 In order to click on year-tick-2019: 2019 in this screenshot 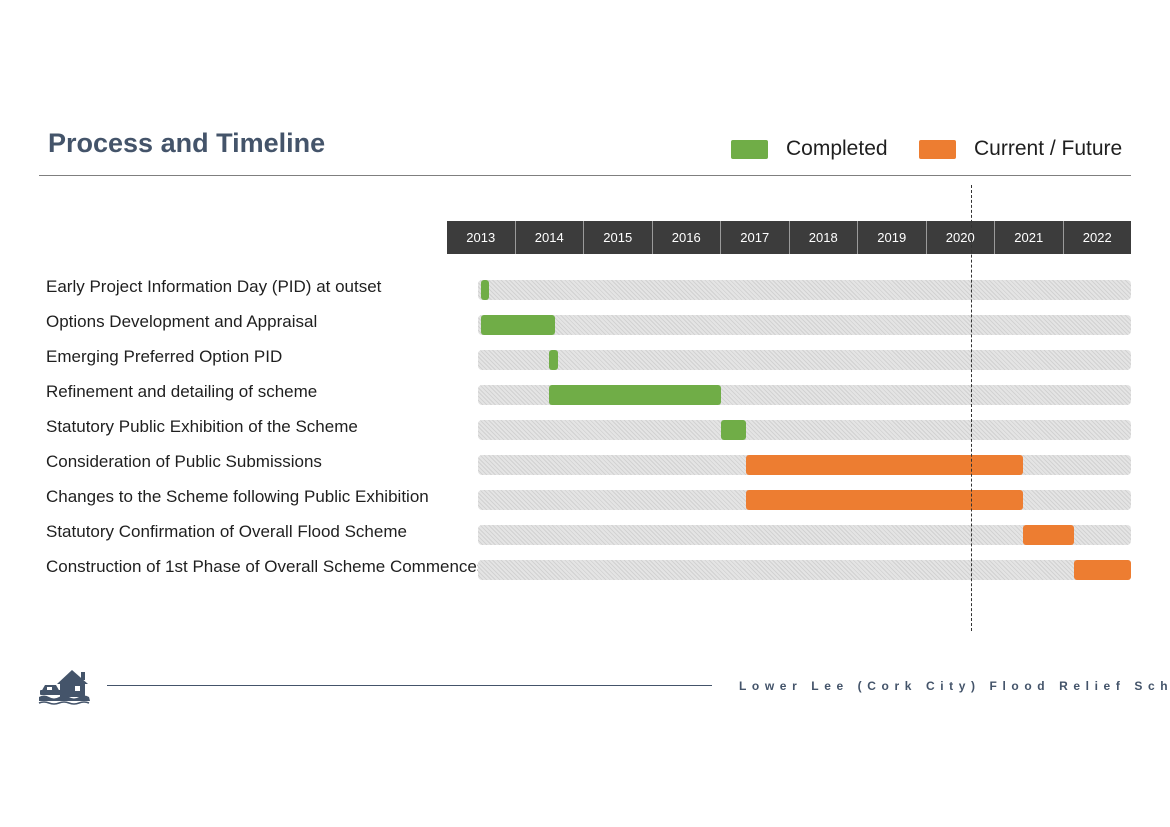, I will do `click(892, 237)`.